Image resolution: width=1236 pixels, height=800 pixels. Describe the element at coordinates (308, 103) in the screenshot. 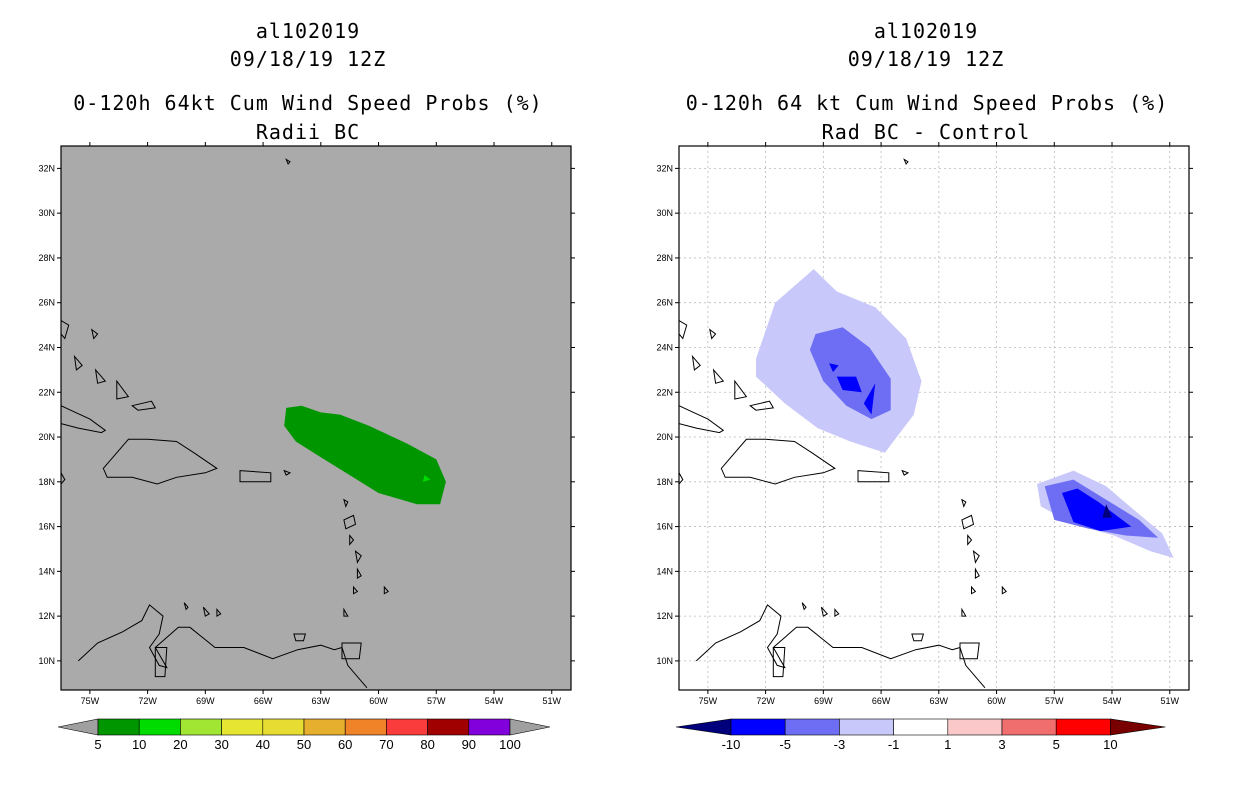

I see `left-chart-title: 0-120h 64kt Cum Wind Speed Probs (%)` at that location.